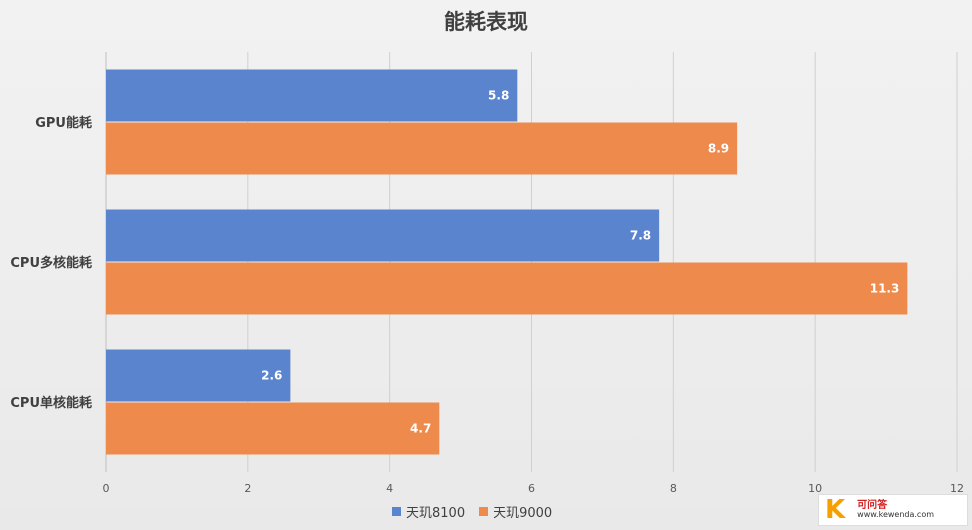 This screenshot has width=972, height=530. Describe the element at coordinates (872, 506) in the screenshot. I see `watermark-name: 可问答` at that location.